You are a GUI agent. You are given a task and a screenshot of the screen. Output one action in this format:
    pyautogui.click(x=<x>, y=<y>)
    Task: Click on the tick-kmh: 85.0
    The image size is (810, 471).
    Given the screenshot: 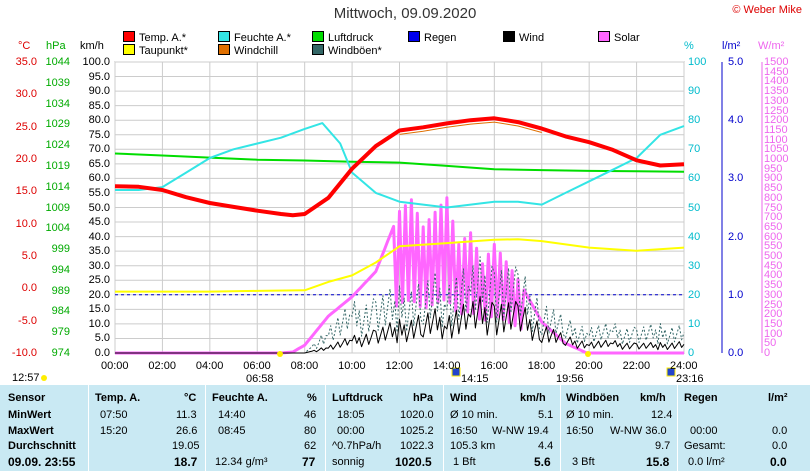 What is the action you would take?
    pyautogui.click(x=99, y=105)
    